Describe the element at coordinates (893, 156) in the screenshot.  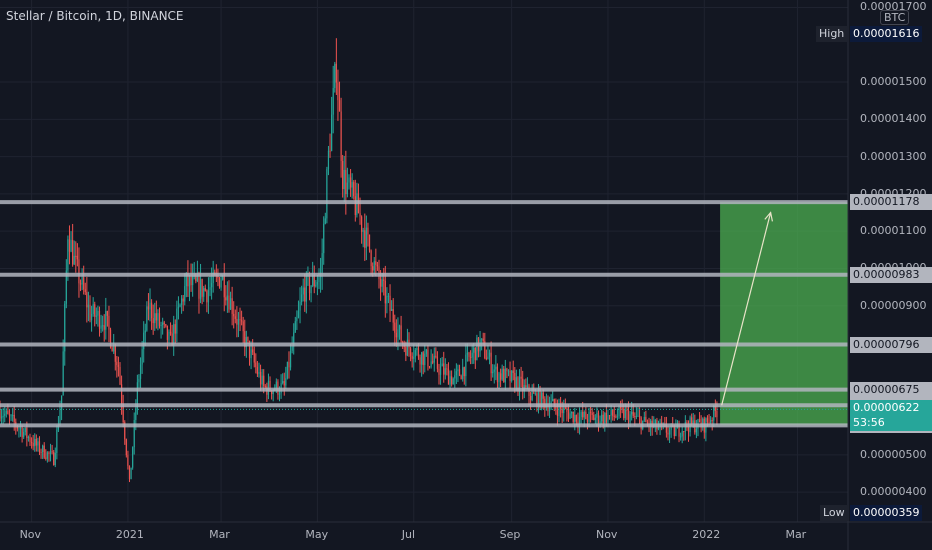
I see `price-tick-label: 0.00001300` at that location.